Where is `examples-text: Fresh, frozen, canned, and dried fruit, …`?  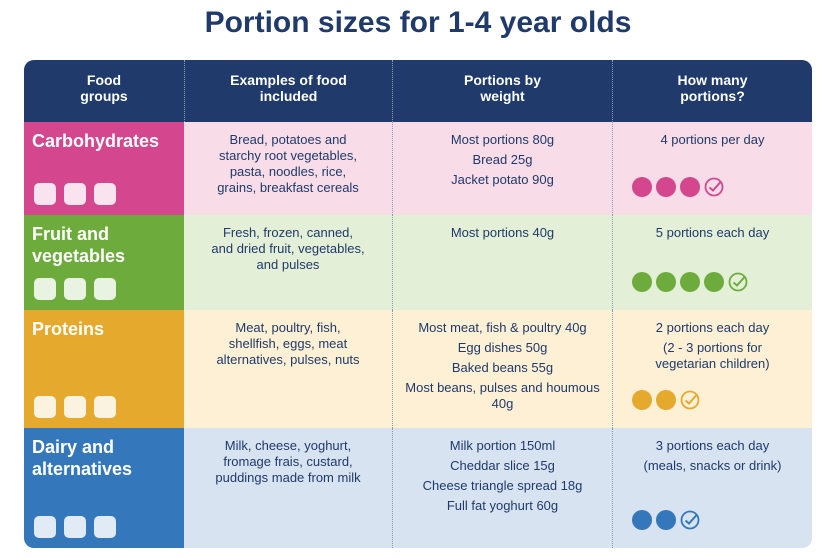
examples-text: Fresh, frozen, canned, and dried fruit, … is located at coordinates (288, 248).